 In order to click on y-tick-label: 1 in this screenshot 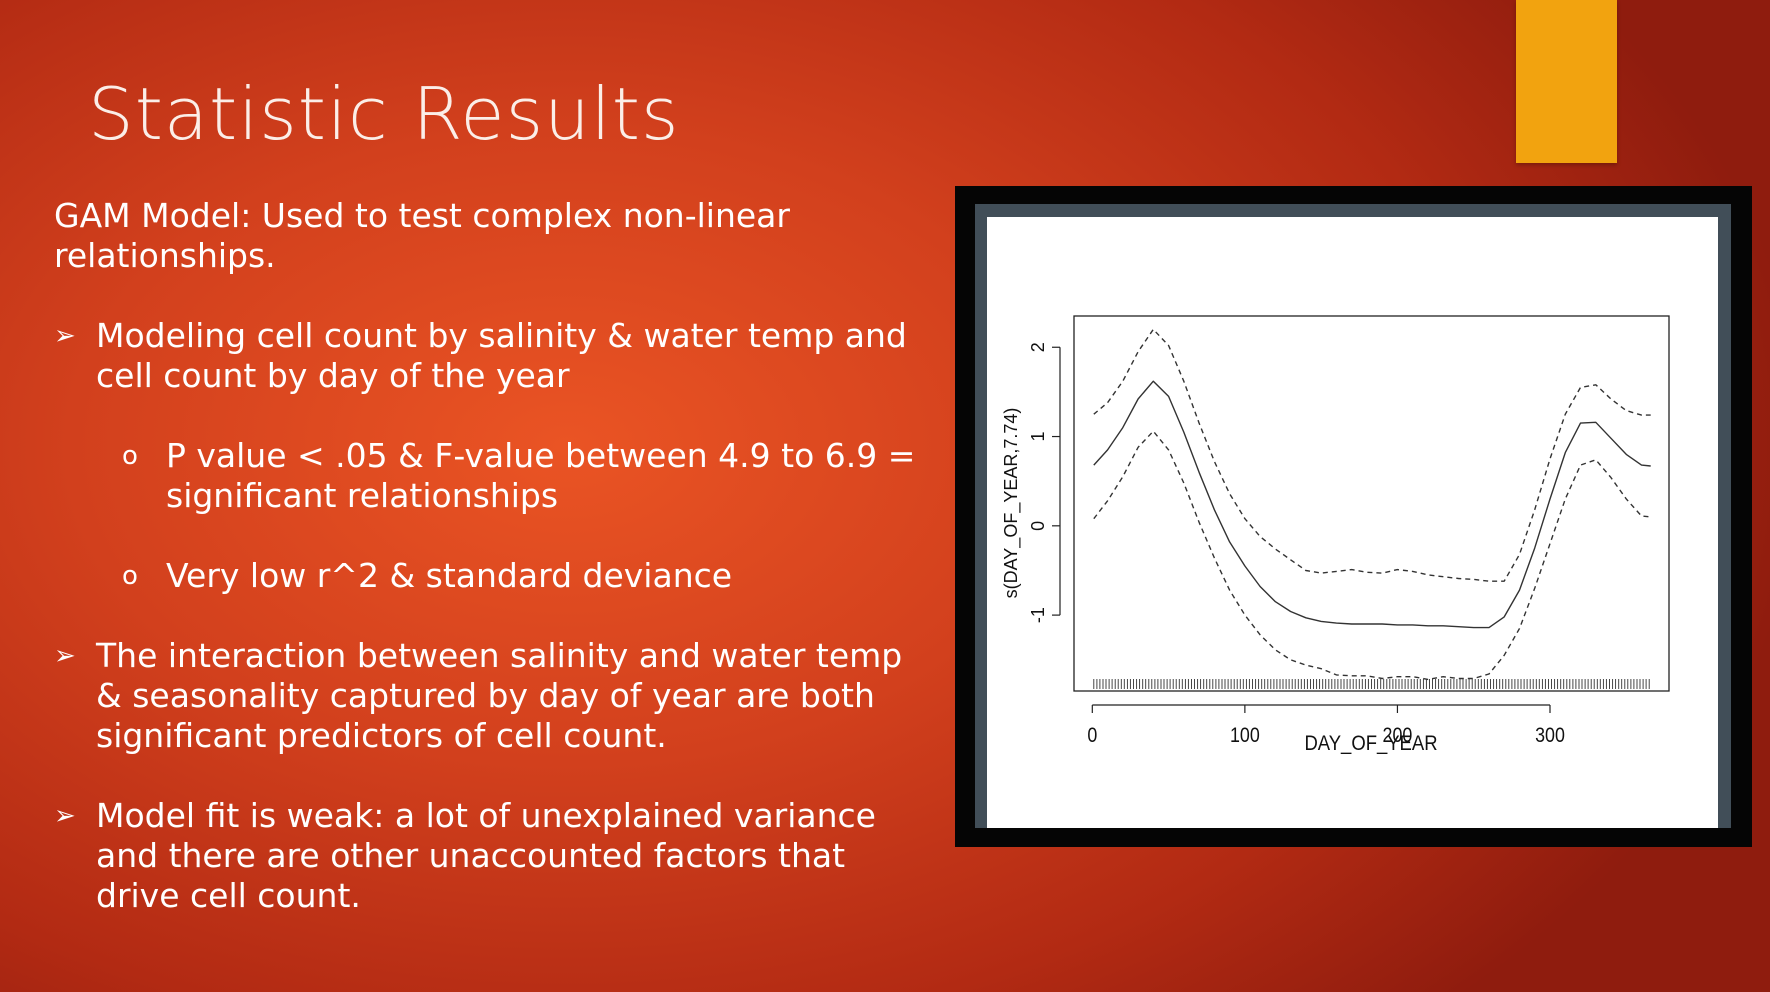, I will do `click(1038, 437)`.